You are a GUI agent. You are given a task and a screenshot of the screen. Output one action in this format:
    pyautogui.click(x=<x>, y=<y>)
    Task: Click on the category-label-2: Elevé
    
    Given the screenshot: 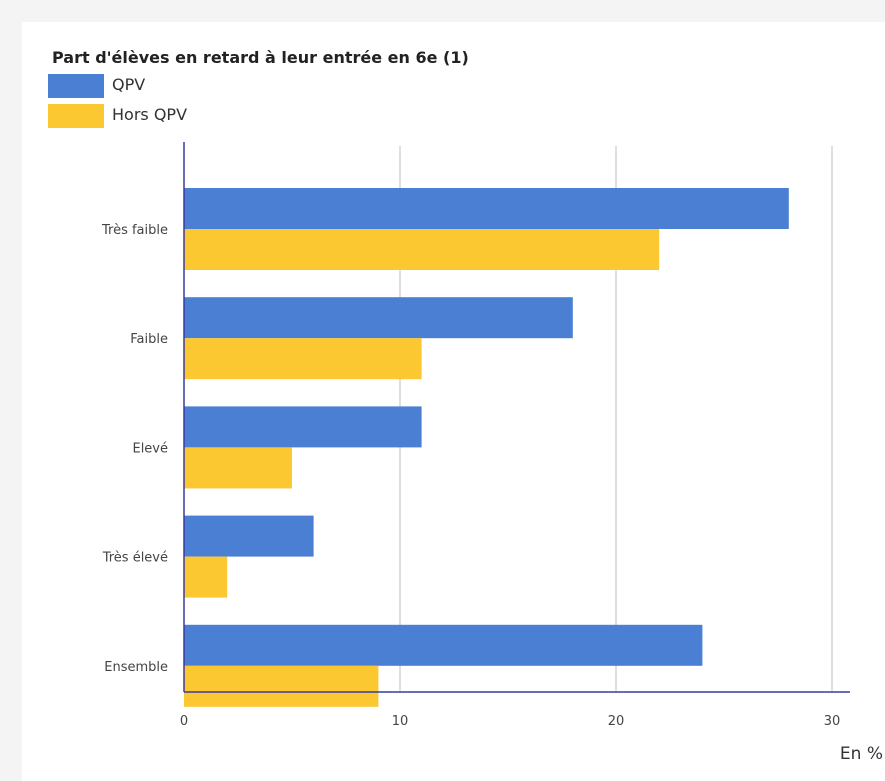 What is the action you would take?
    pyautogui.click(x=150, y=448)
    